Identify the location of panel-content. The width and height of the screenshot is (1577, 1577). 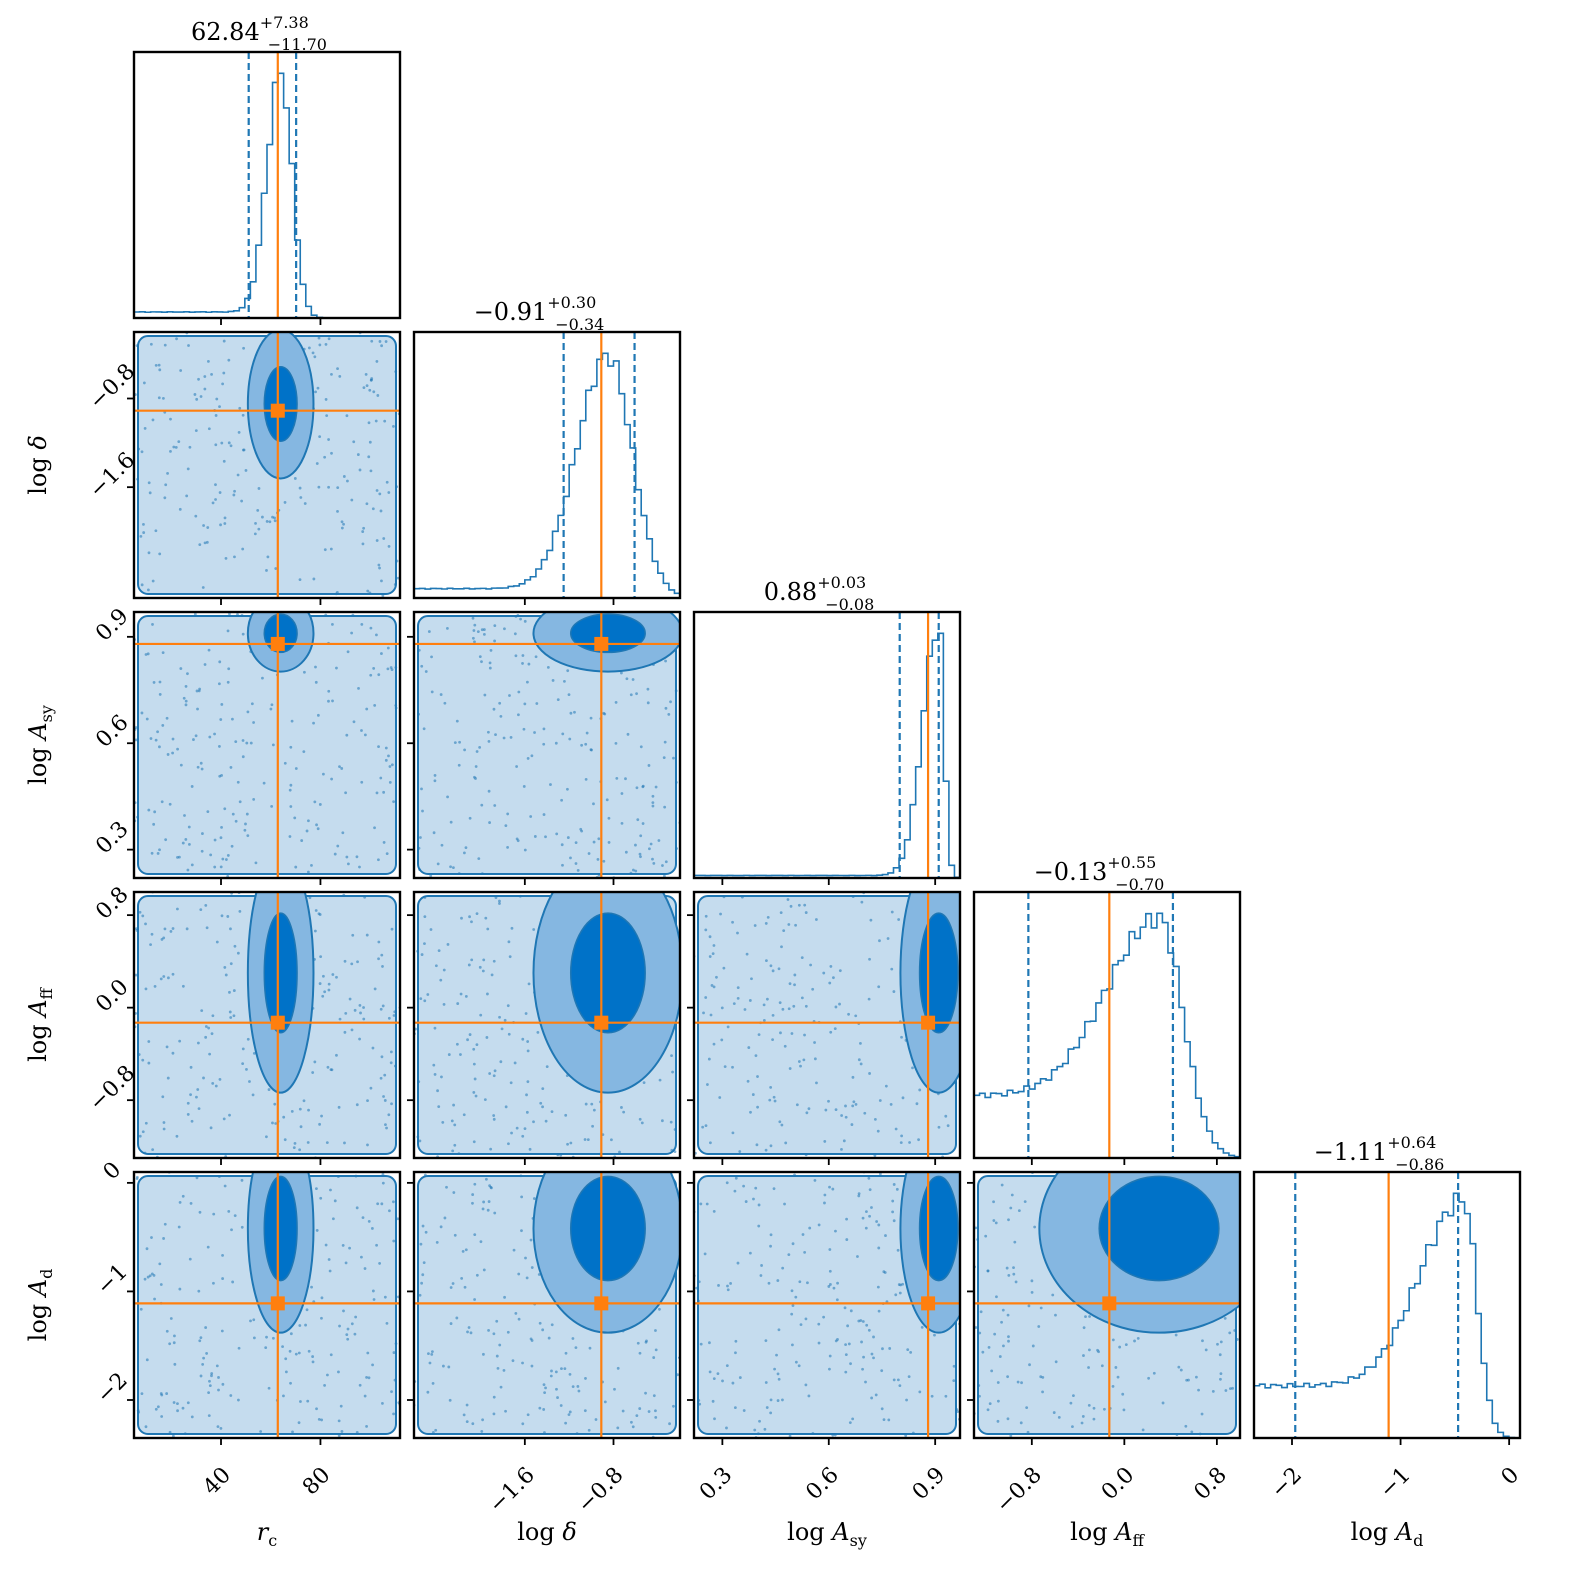
(267, 185).